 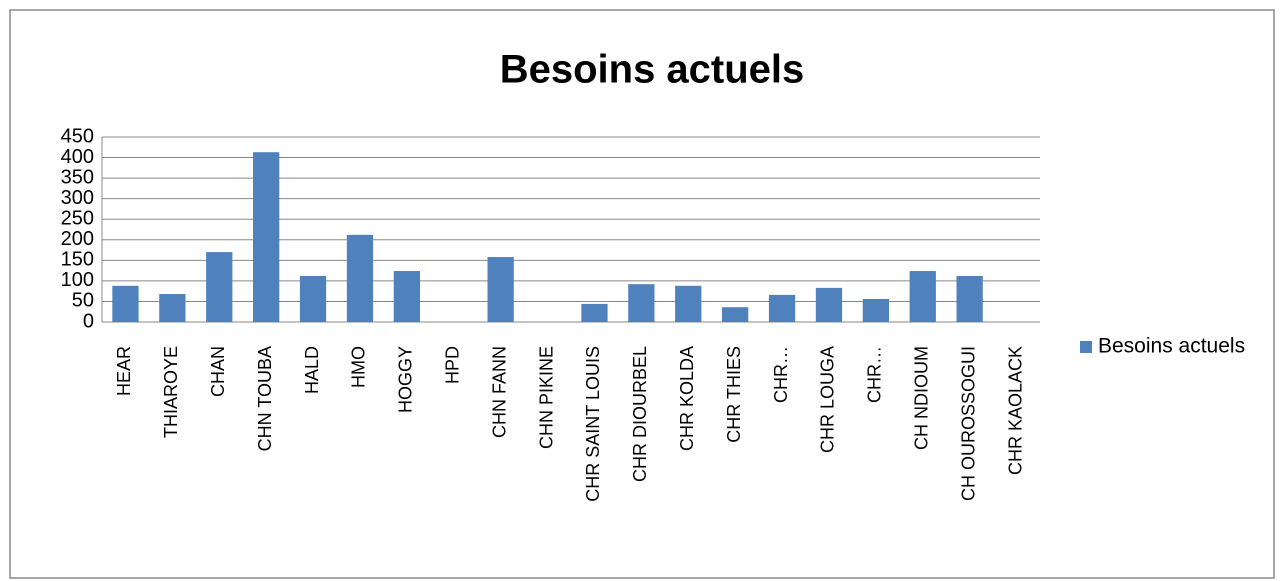 What do you see at coordinates (828, 399) in the screenshot?
I see `x-tick-label: CHR LOUGA` at bounding box center [828, 399].